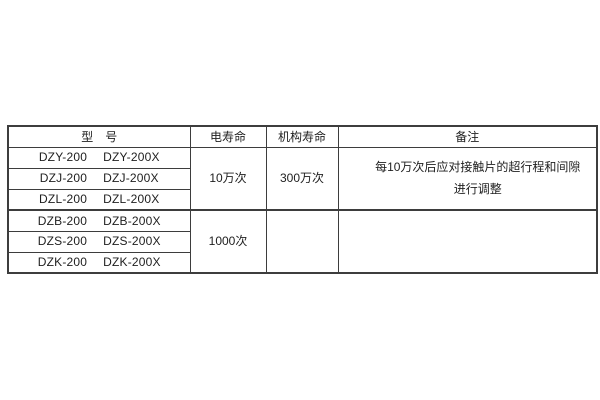  I want to click on model-cell-dzj: DZJ-200 DZJ-200X, so click(99, 178).